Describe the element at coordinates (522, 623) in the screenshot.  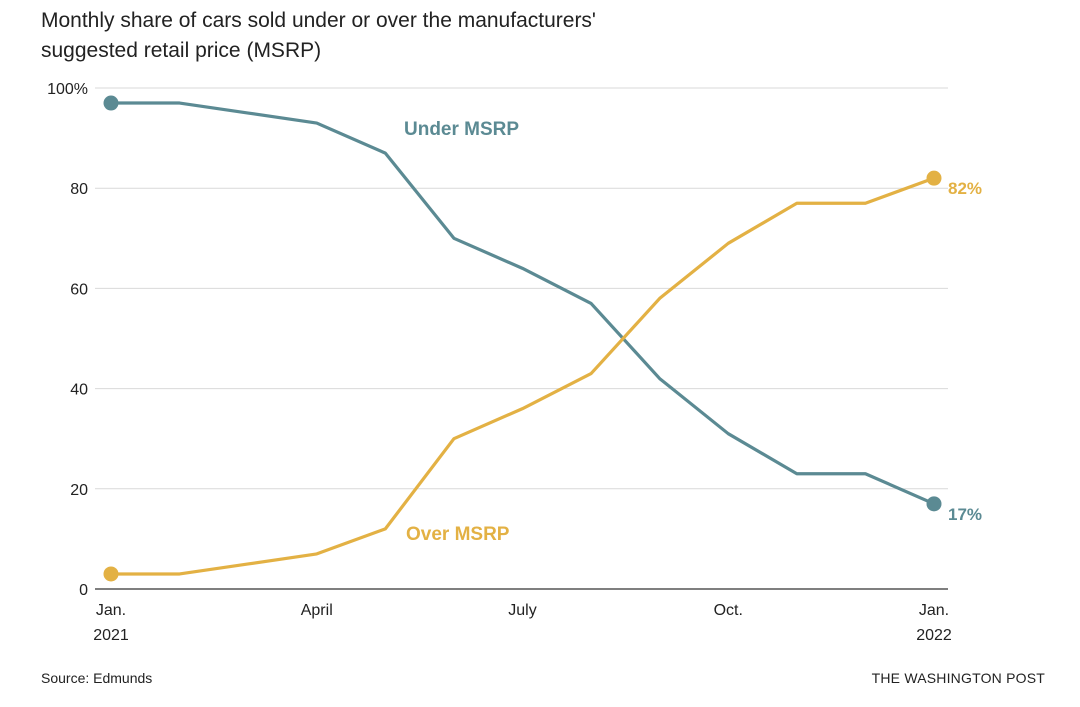
I see `x-axis-ticks: Jan. 2021 April July Oct. Jan. 2022` at that location.